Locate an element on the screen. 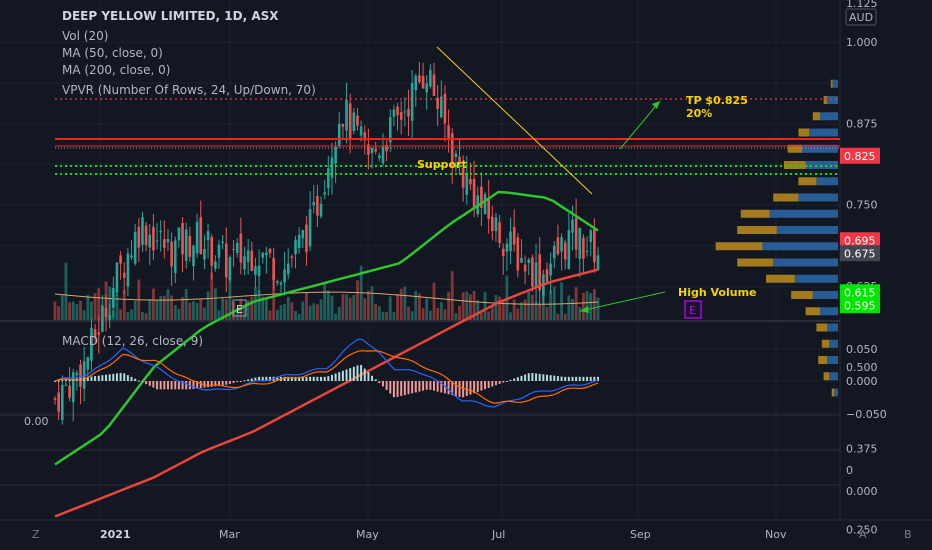 Image resolution: width=932 pixels, height=550 pixels. time-axis: Z 2021 Mar May Jul Sep Nov A B is located at coordinates (472, 534).